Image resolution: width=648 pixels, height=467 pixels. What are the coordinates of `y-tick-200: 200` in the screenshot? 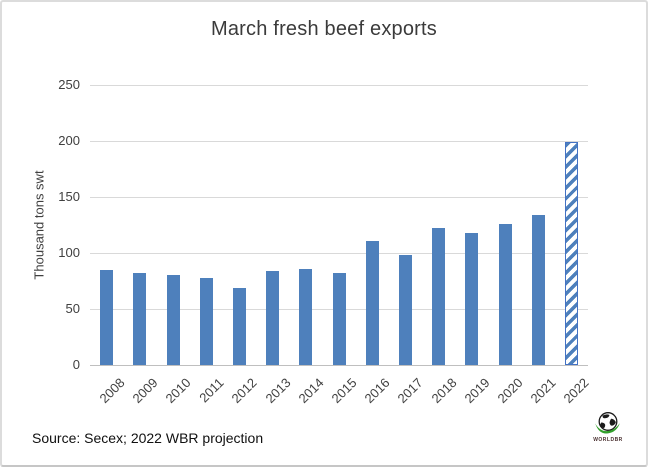 It's located at (69, 140).